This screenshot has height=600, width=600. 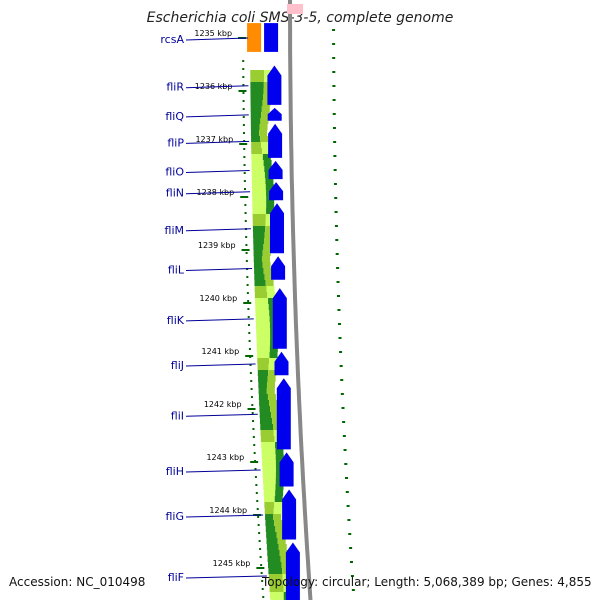 What do you see at coordinates (223, 404) in the screenshot?
I see `tick-label: 1242 kbp` at bounding box center [223, 404].